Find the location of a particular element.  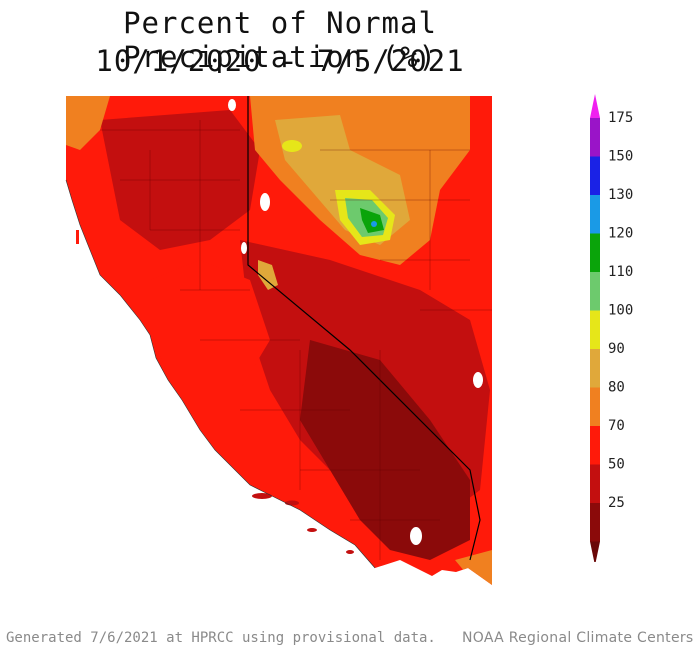

legend-label-80: 80 is located at coordinates (616, 388).